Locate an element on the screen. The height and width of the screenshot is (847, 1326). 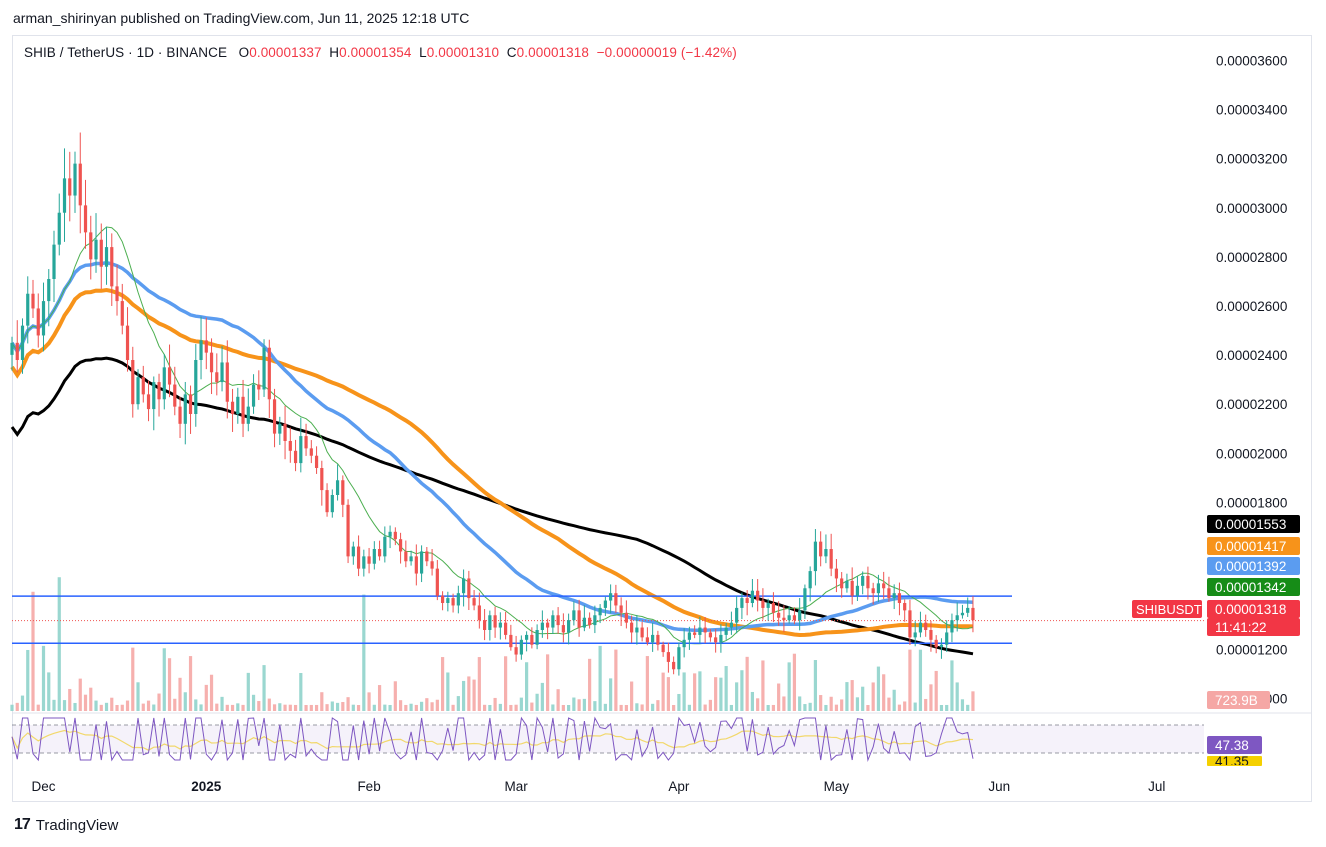
svg-text: 41.35 is located at coordinates (1232, 761).